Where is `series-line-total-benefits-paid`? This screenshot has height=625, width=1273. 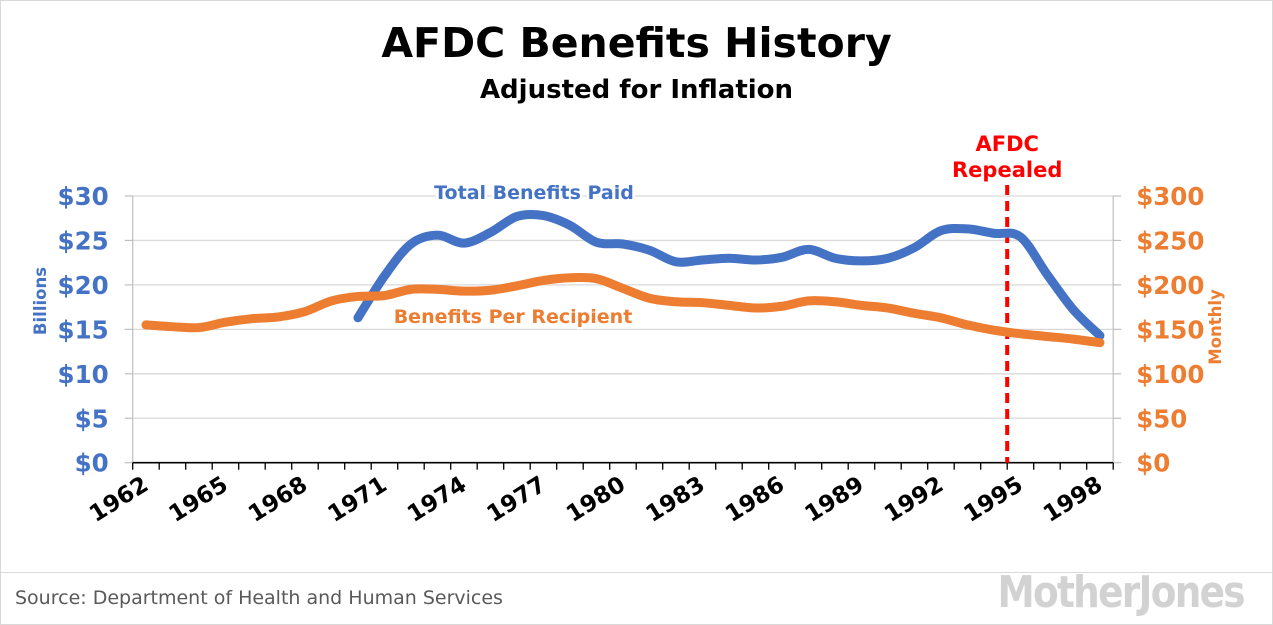 series-line-total-benefits-paid is located at coordinates (729, 275).